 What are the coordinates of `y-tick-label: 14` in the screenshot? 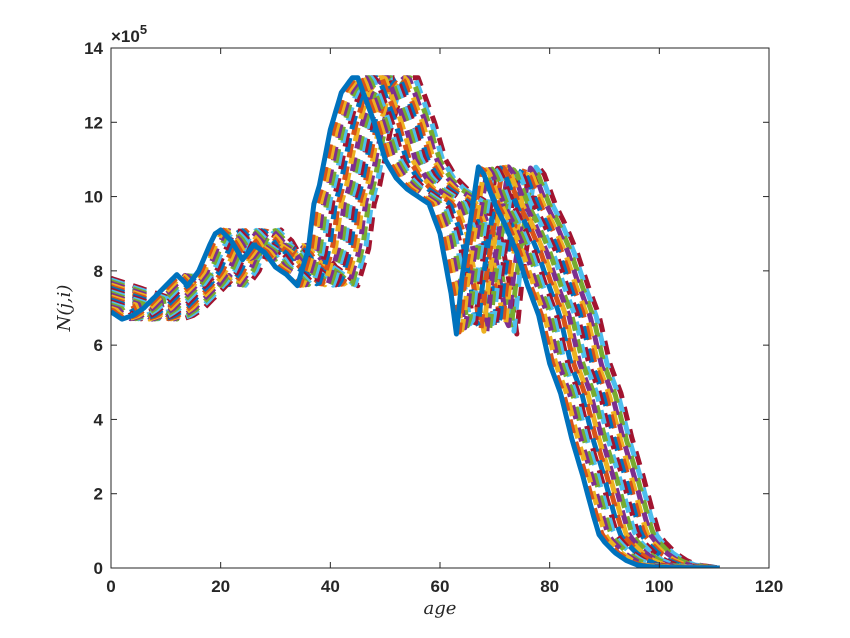 It's located at (93, 48).